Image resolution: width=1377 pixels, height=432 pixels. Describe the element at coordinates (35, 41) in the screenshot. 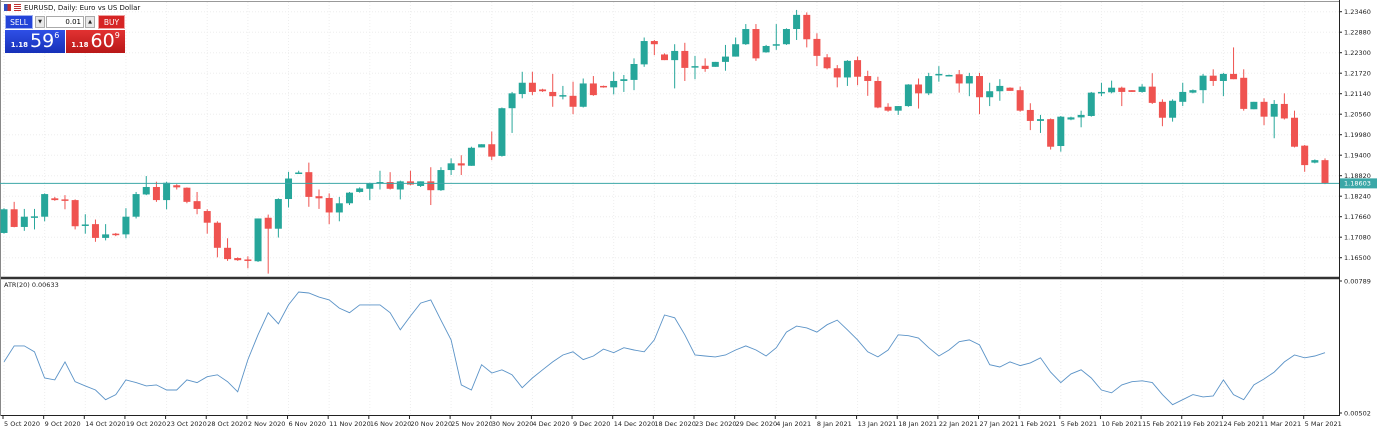

I see `sell-price: 1.18 59 6` at that location.